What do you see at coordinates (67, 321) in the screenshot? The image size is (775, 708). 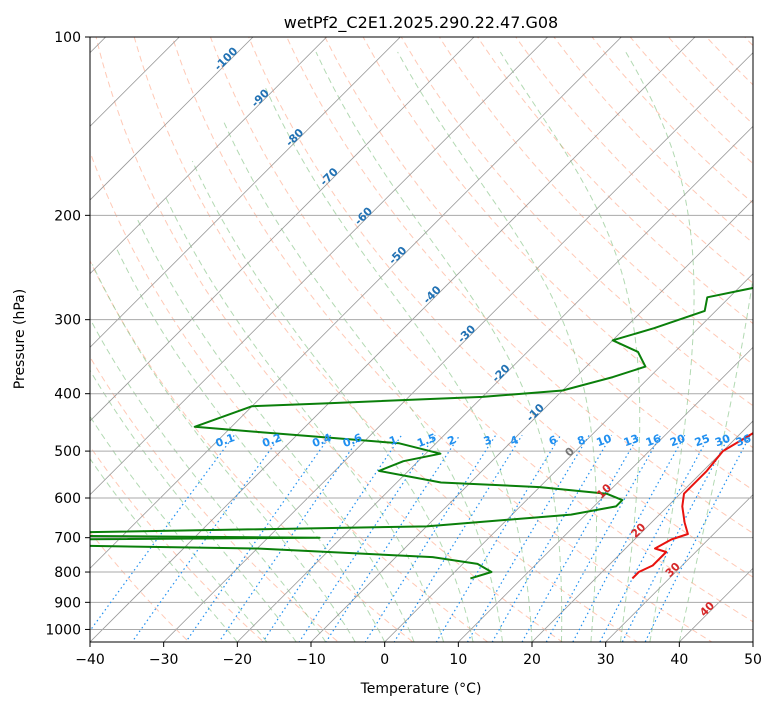 I see `y-tick-label: 300` at bounding box center [67, 321].